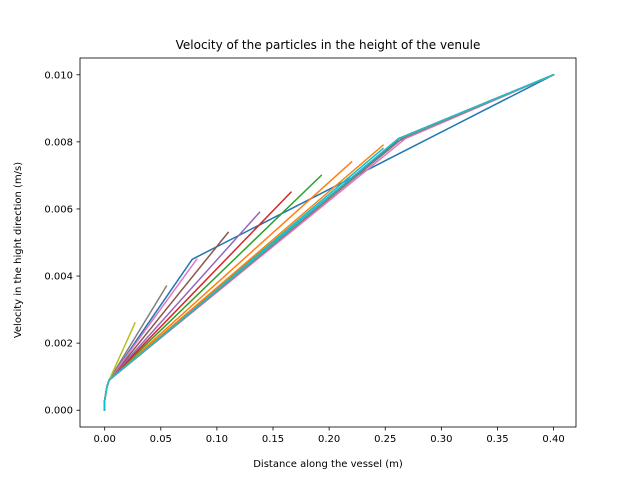 The width and height of the screenshot is (640, 480). What do you see at coordinates (328, 464) in the screenshot?
I see `x-axis-label: Distance along the vessel (m)` at bounding box center [328, 464].